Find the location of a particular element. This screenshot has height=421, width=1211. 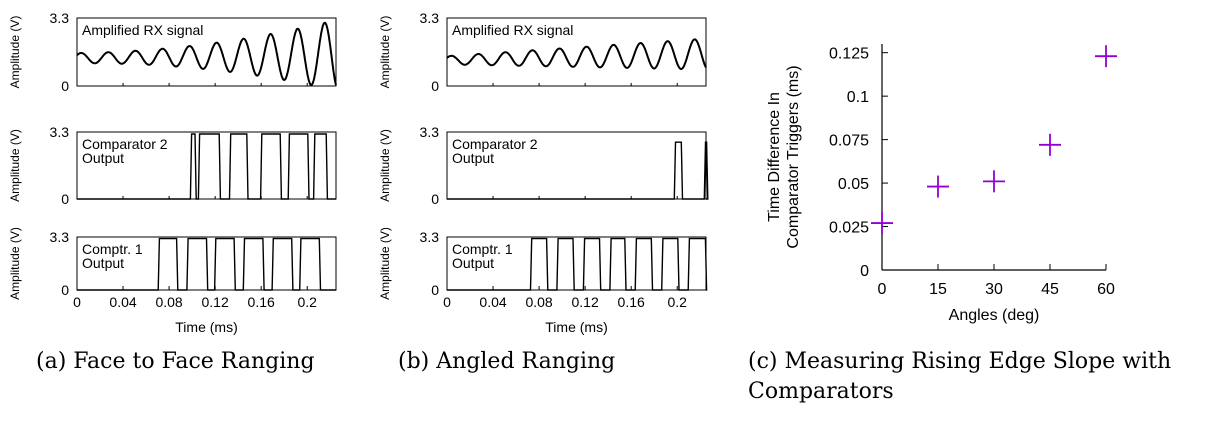

caption-a: (a) Face to Face Ranging is located at coordinates (175, 361).